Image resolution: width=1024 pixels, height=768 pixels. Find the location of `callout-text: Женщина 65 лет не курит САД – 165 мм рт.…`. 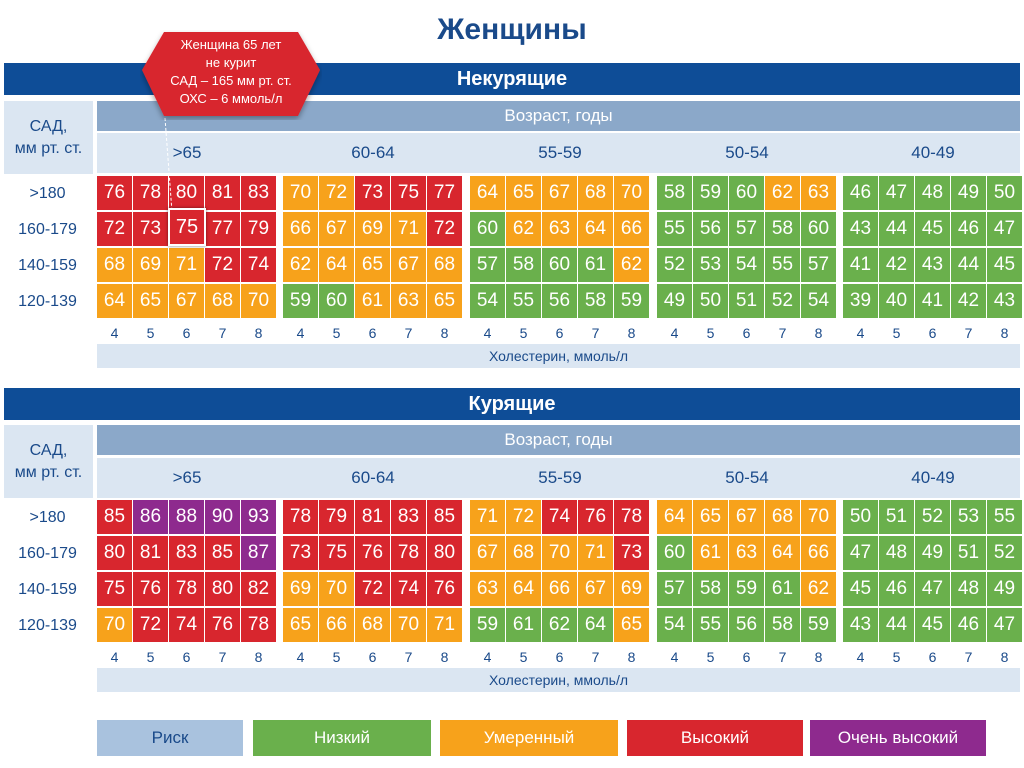

callout-text: Женщина 65 лет не курит САД – 165 мм рт.… is located at coordinates (231, 72).